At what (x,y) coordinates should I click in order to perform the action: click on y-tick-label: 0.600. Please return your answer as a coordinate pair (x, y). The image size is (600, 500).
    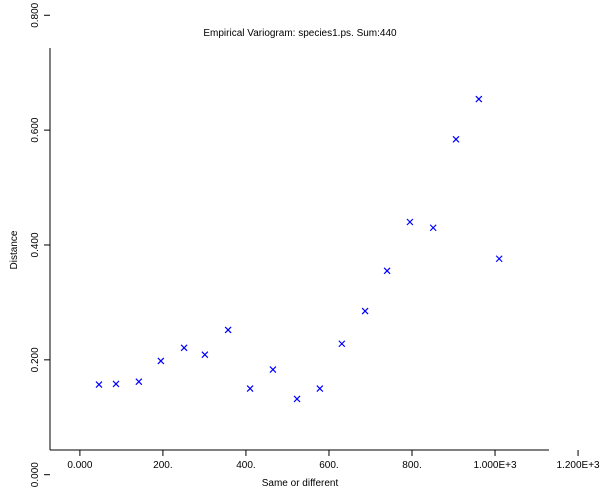
    Looking at the image, I should click on (35, 129).